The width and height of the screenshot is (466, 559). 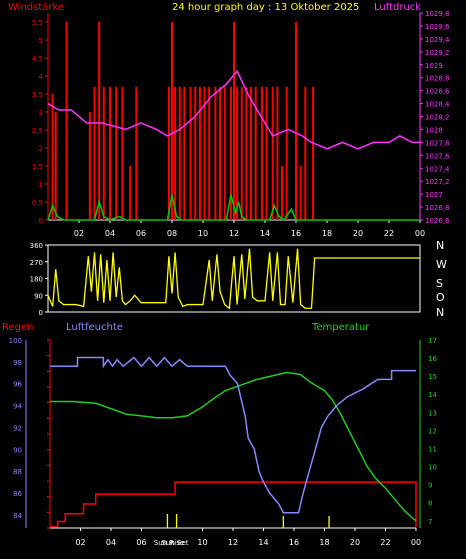 What do you see at coordinates (41, 41) in the screenshot?
I see `wind-tick-label: 5` at bounding box center [41, 41].